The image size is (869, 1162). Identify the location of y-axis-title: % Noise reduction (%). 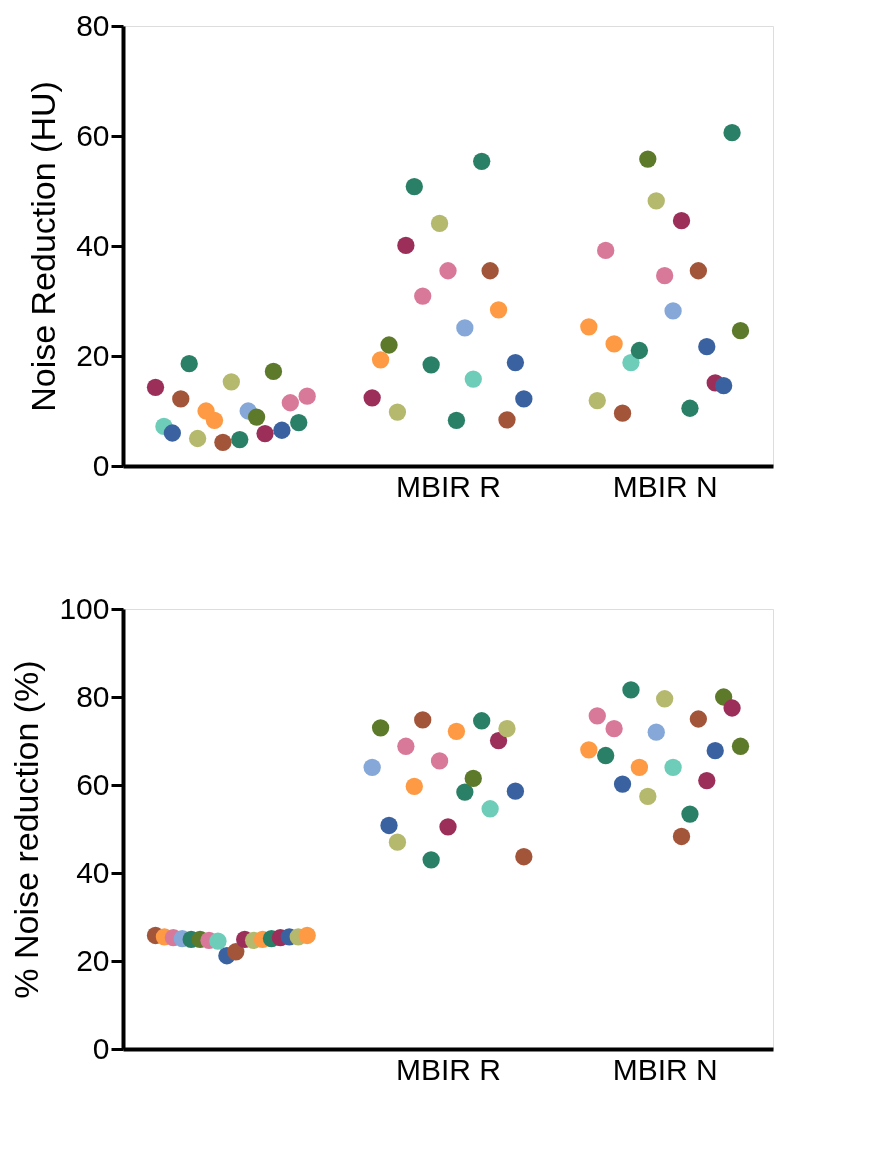
(26, 829).